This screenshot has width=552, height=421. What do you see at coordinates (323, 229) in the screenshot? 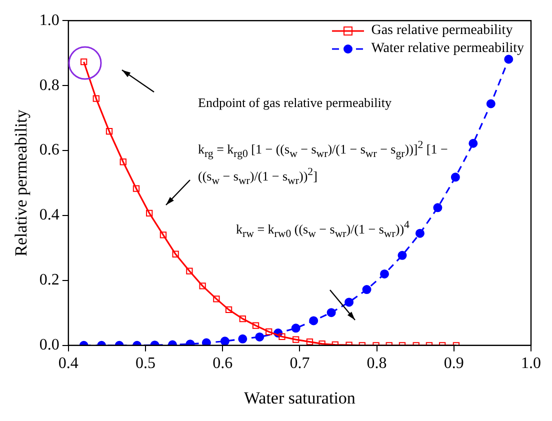
I see `text: k$_{rw}$ = k$_{rw0}$ ((s$_{w}$ − s$_{wr}$)/(1 − s$_{wr}$))$^{4}$` at bounding box center [323, 229].